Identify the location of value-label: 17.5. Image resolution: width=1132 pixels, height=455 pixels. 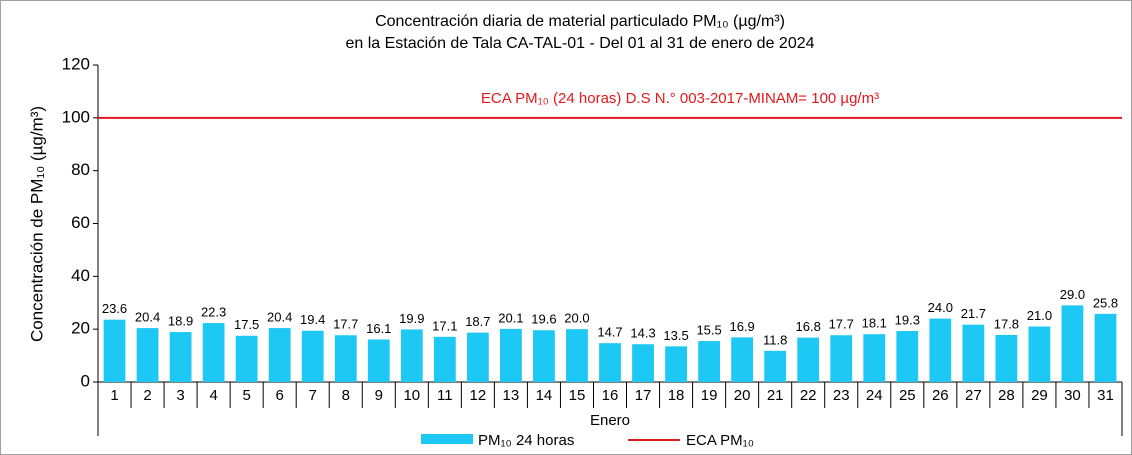
(246, 324).